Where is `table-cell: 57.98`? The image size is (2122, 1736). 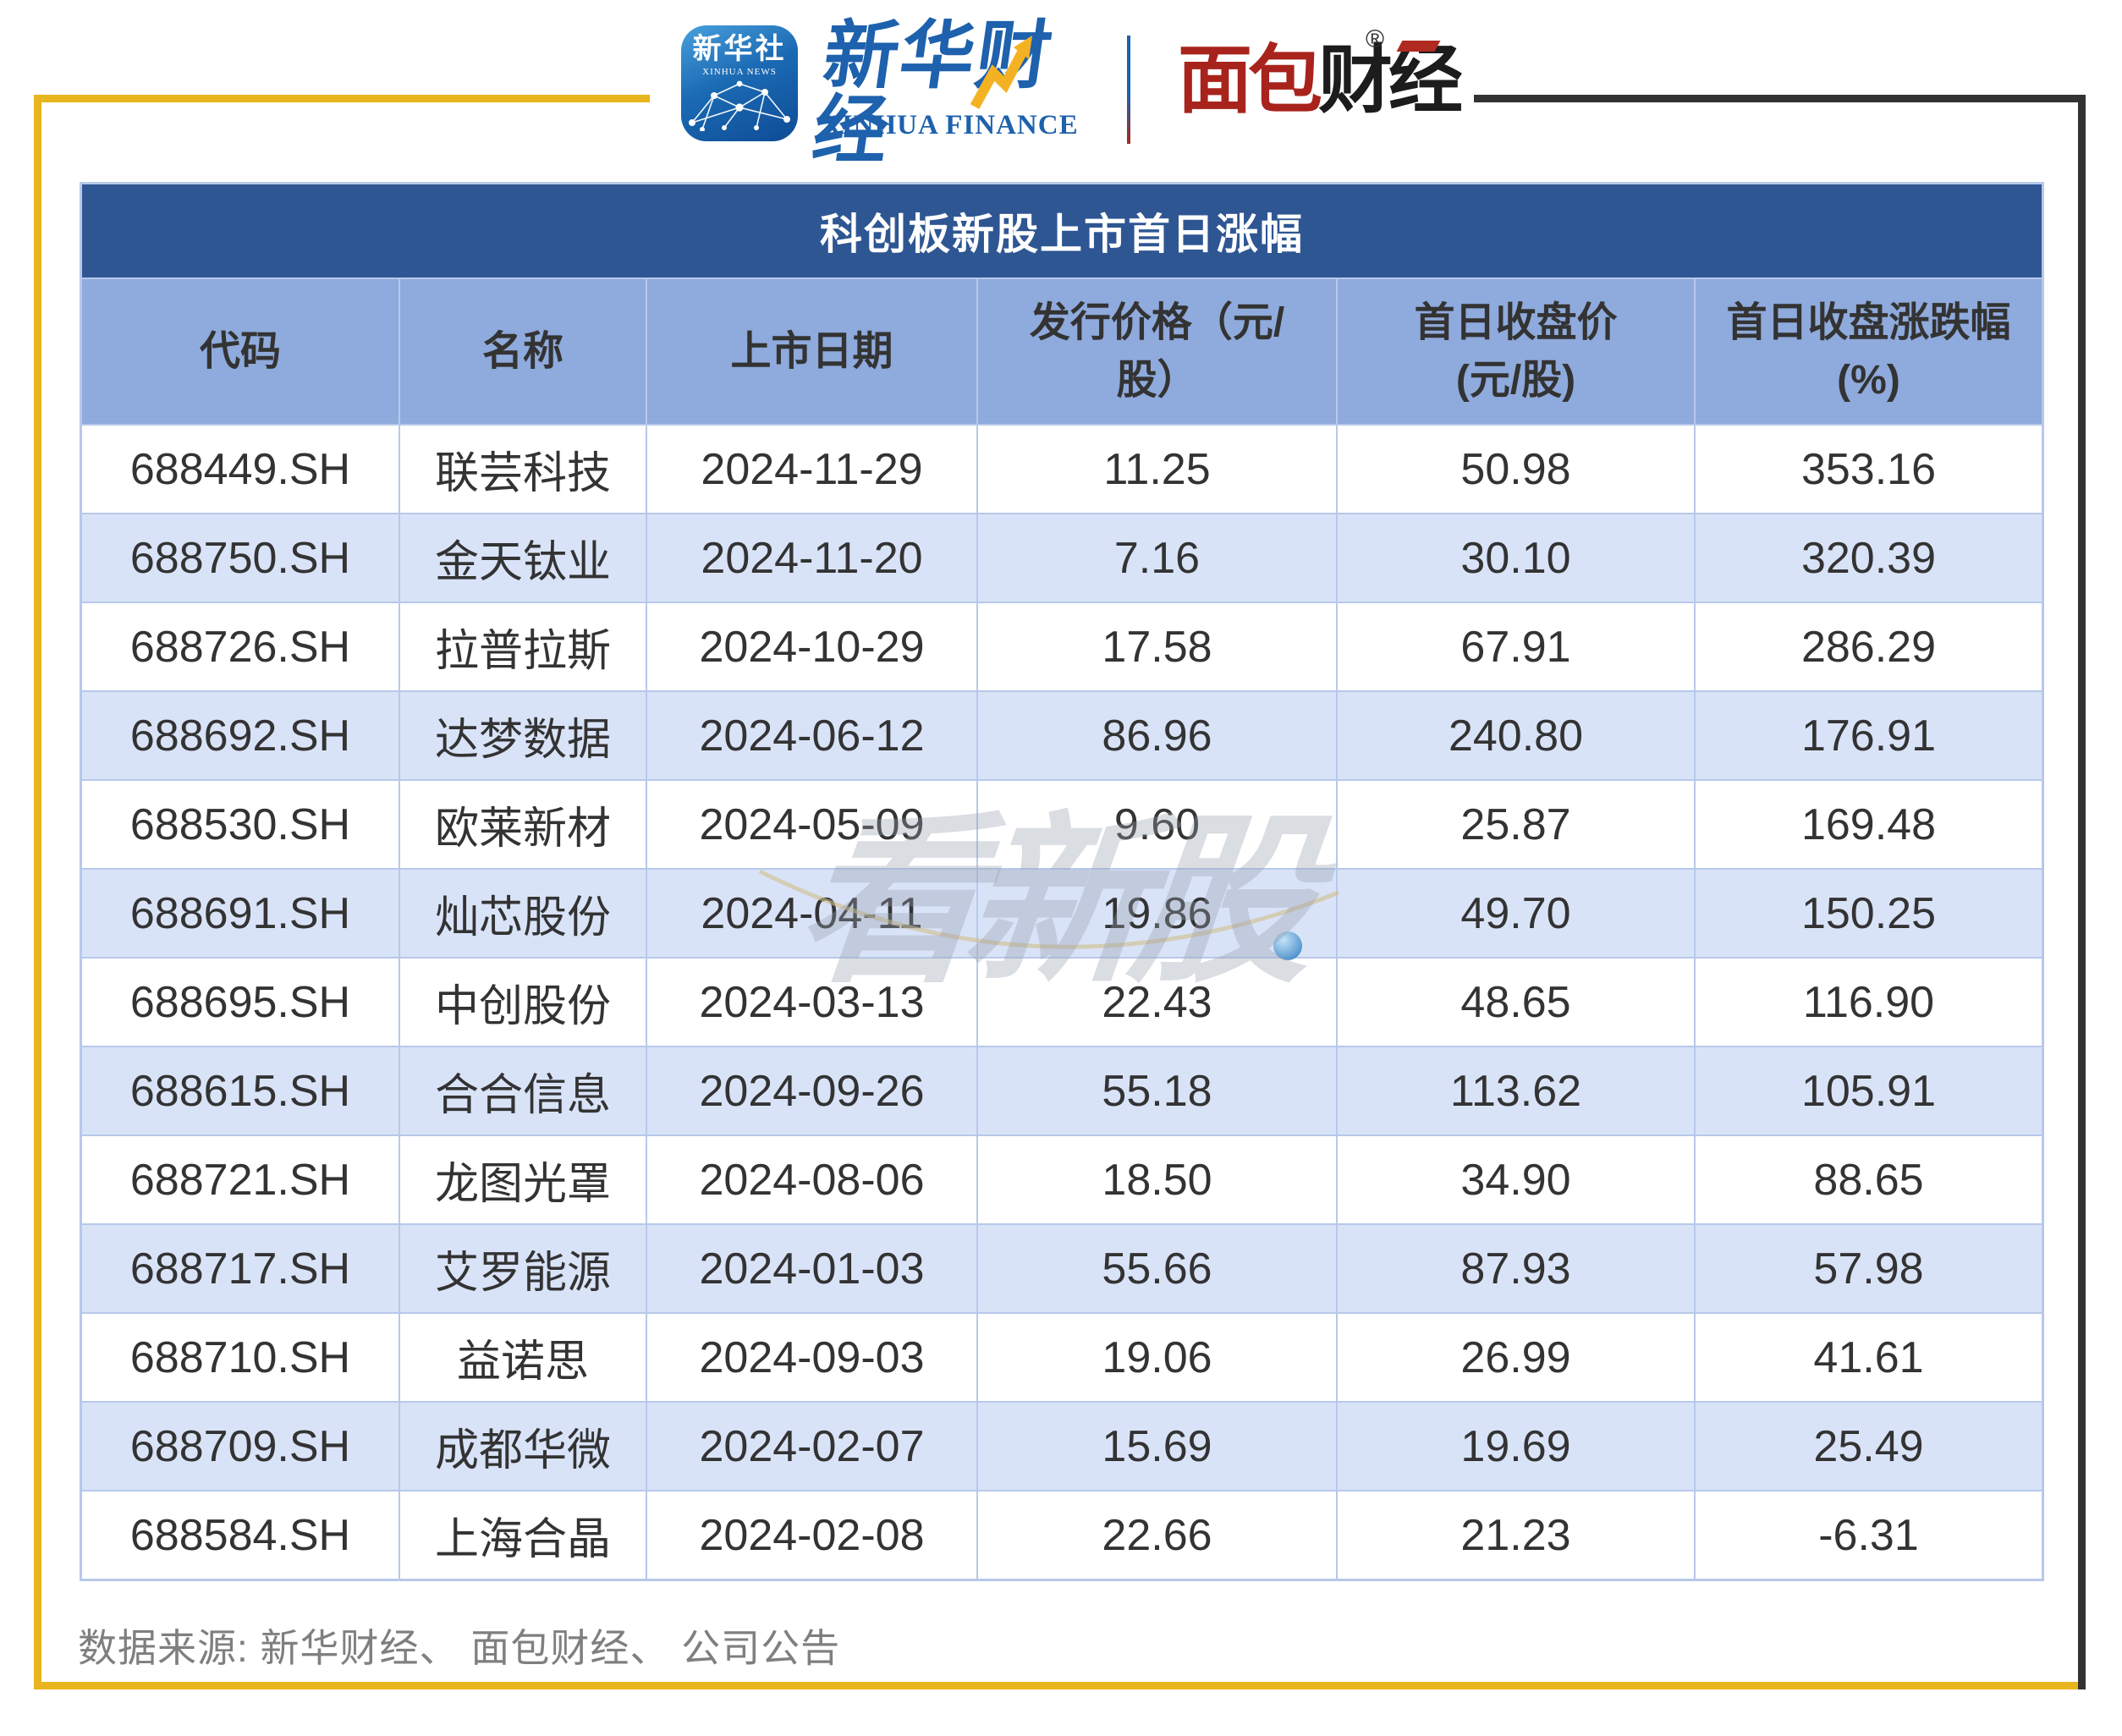
table-cell: 57.98 is located at coordinates (1869, 1268).